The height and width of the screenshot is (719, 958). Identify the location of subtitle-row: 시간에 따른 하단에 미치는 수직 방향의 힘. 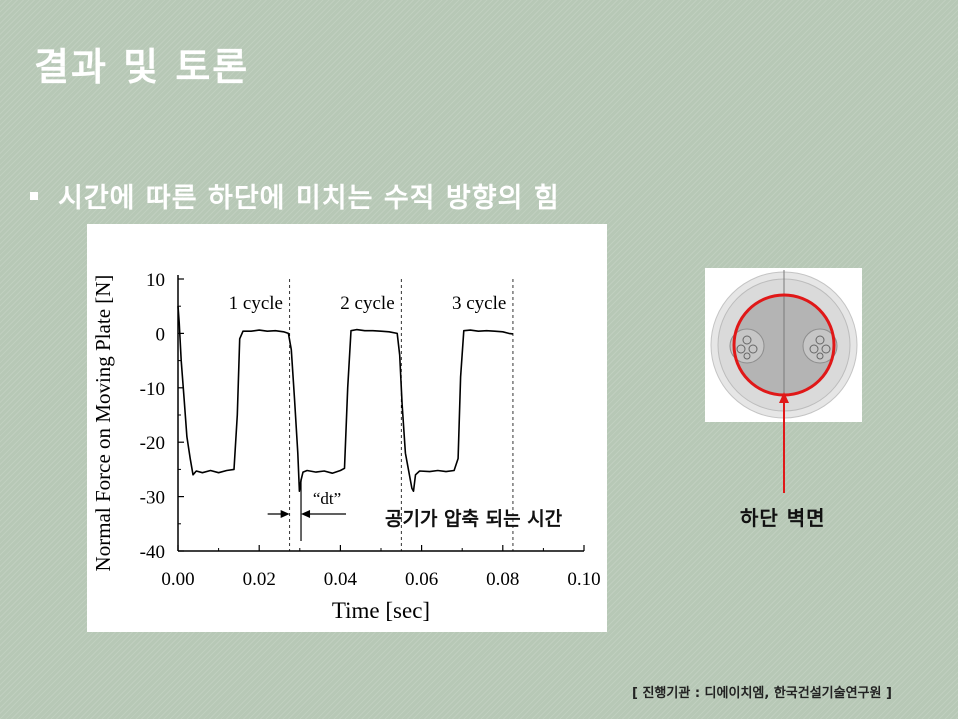
(295, 195).